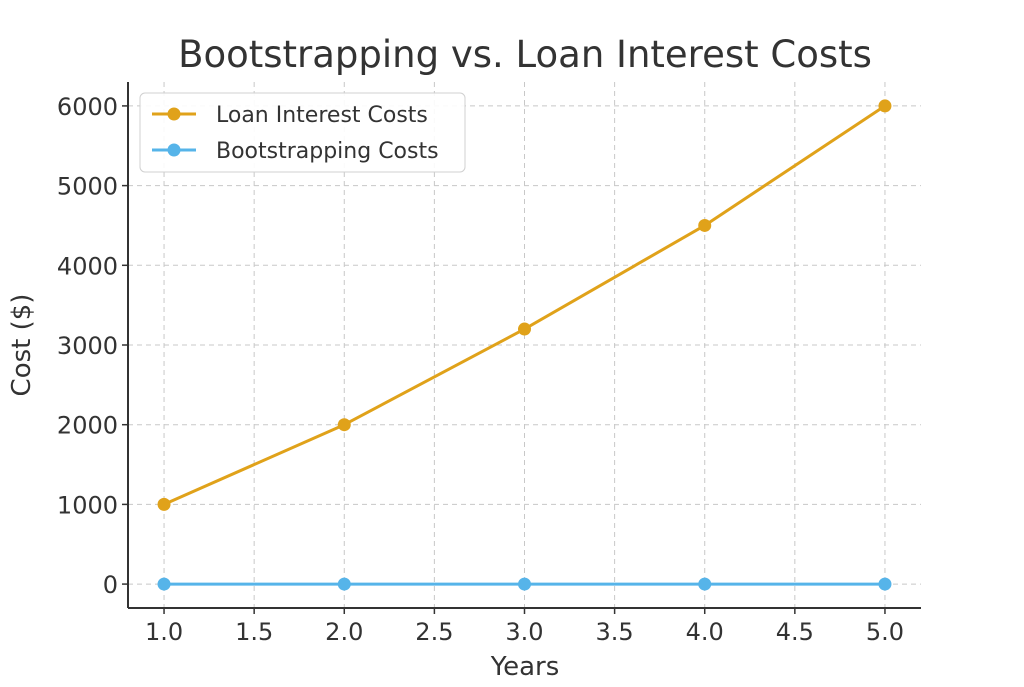 This screenshot has height=687, width=1024. Describe the element at coordinates (795, 632) in the screenshot. I see `x-tick-label: 4.5` at that location.